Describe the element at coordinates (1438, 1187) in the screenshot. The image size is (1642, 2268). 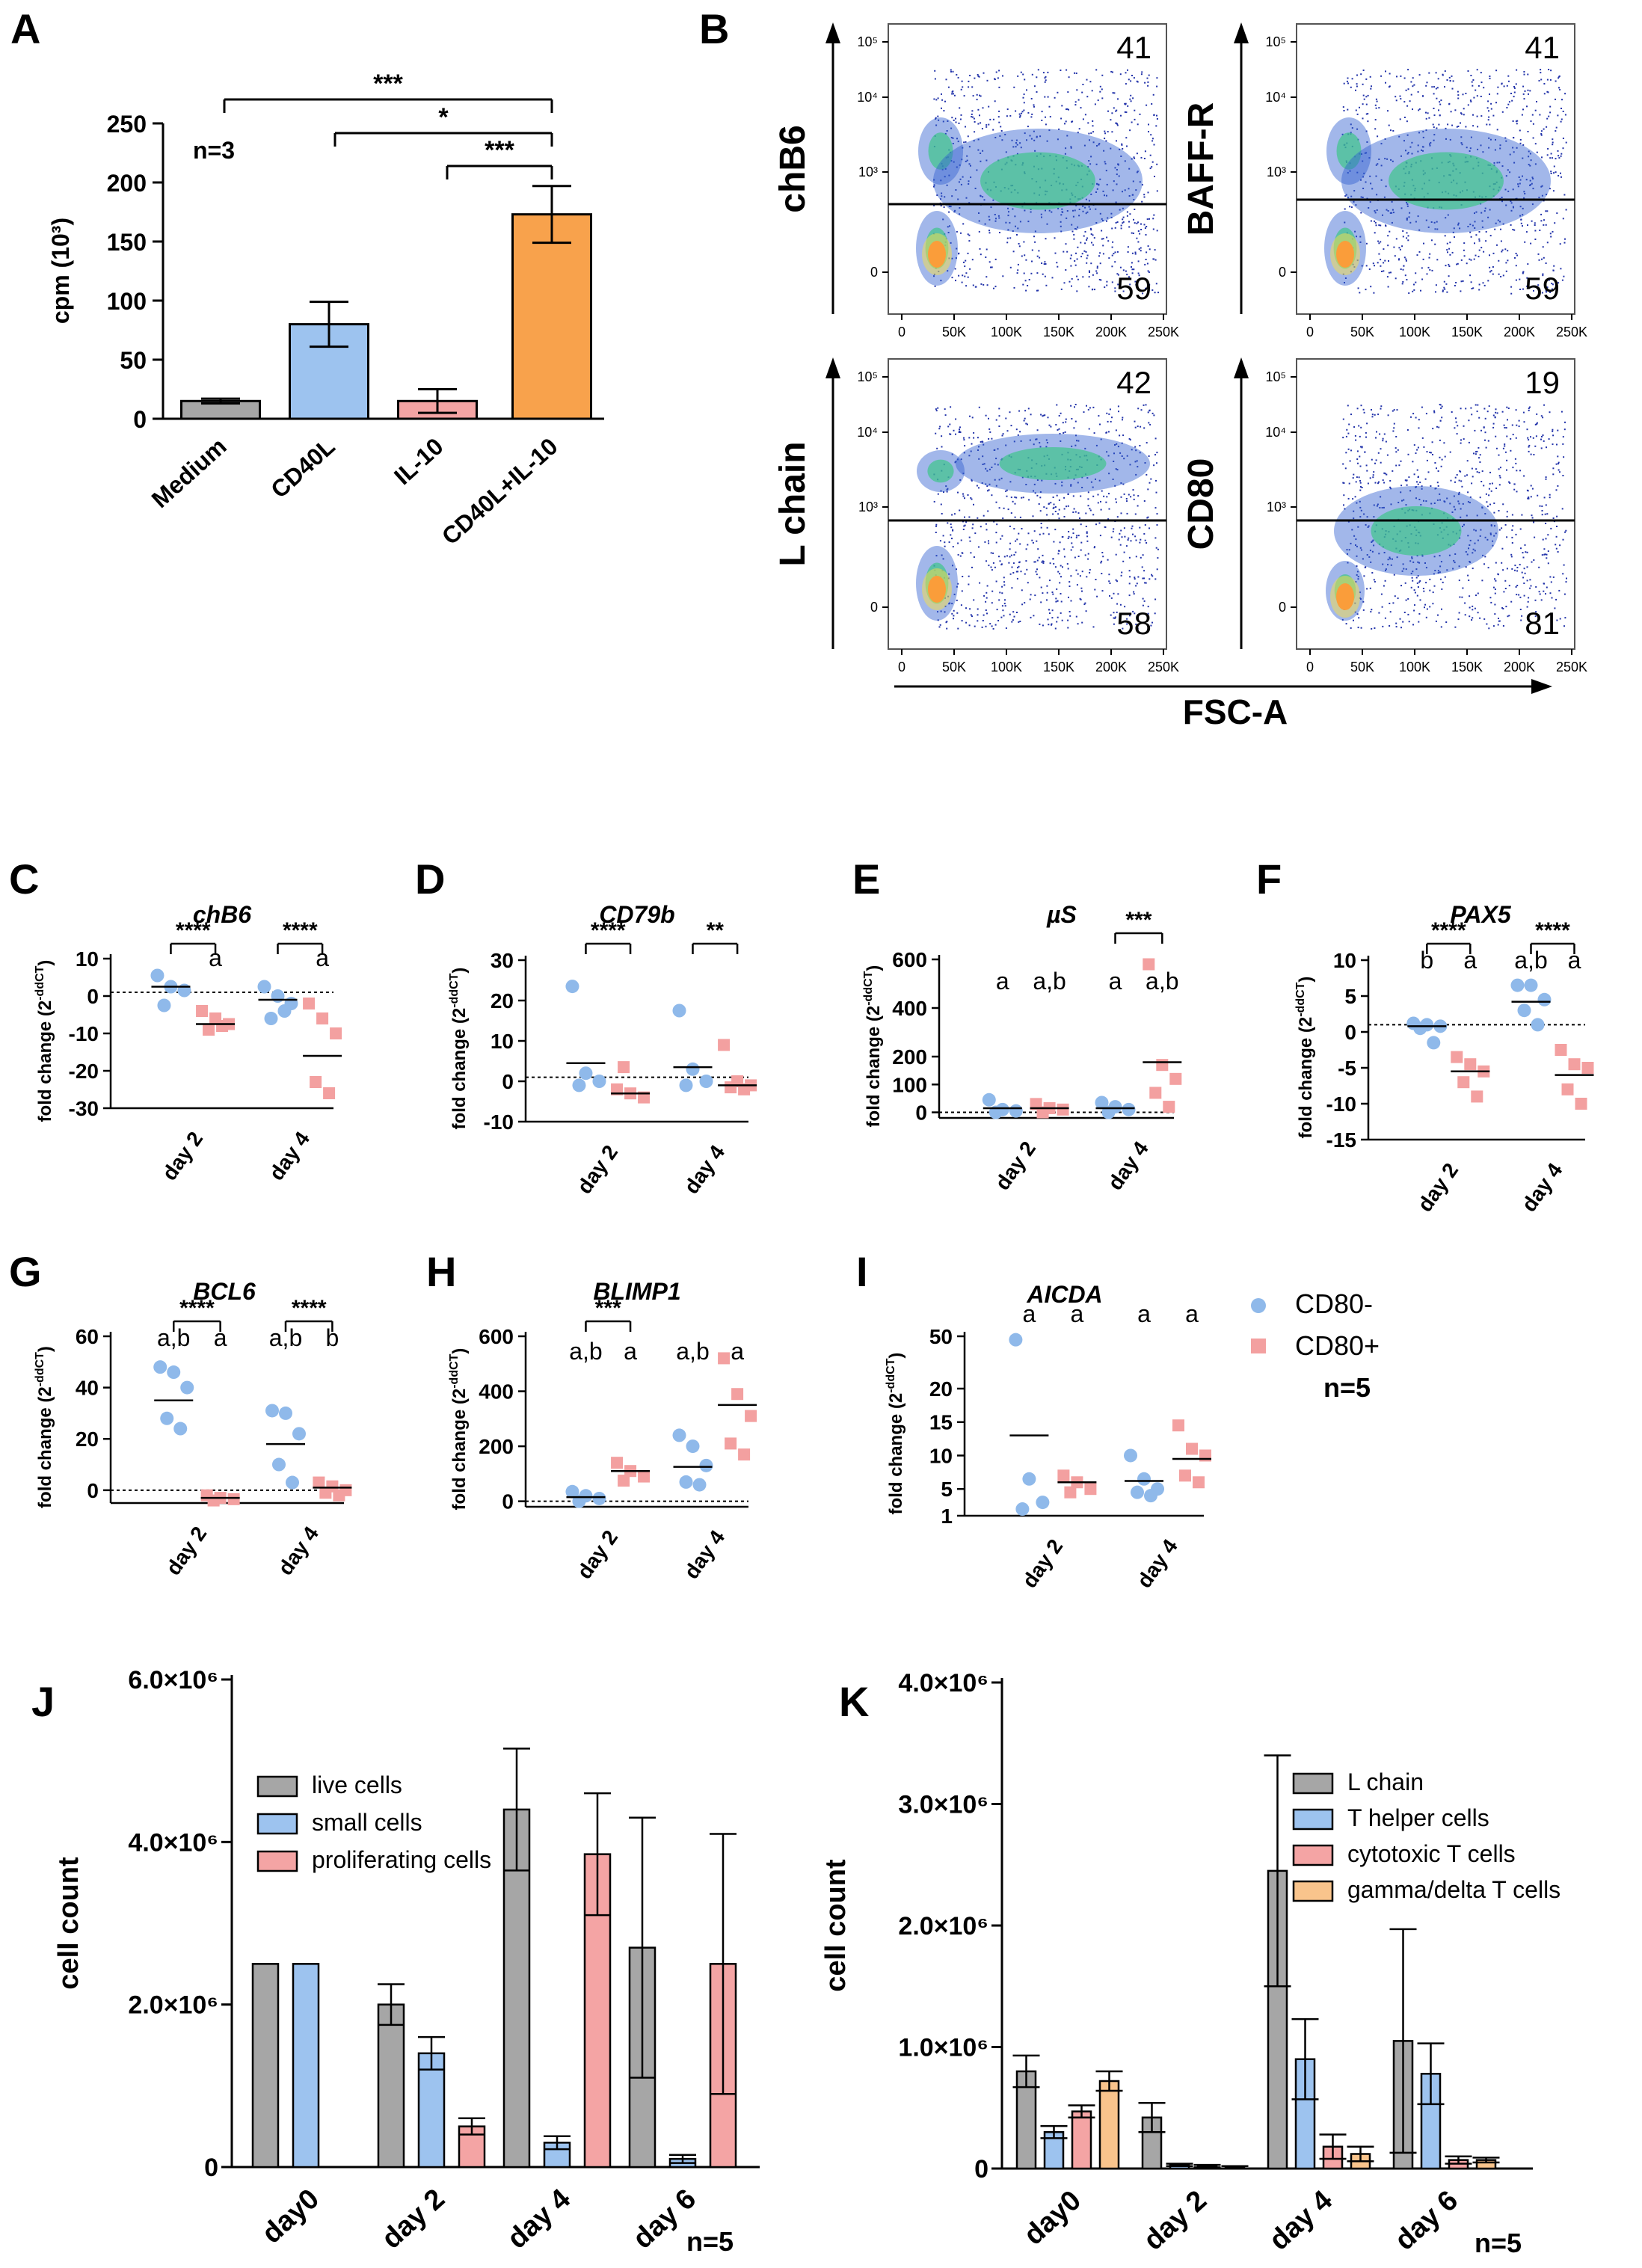
I see `x-tick-label: day 2` at that location.